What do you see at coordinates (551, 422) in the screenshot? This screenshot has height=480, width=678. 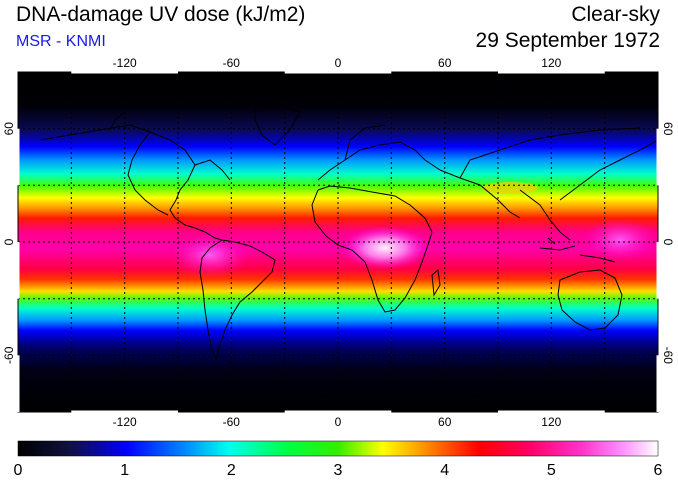 I see `lon-tick-bottom-5: 120` at bounding box center [551, 422].